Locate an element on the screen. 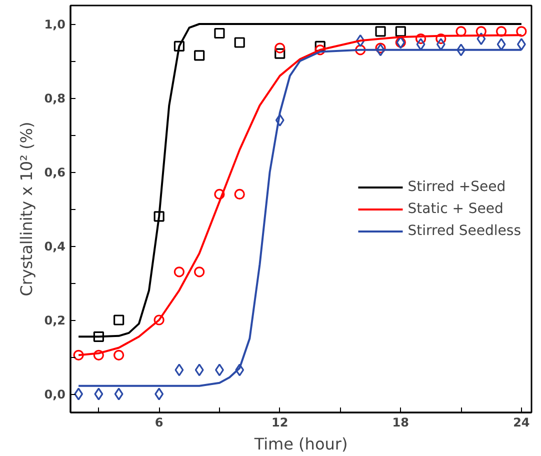 The width and height of the screenshot is (541, 456). x-tick-label: 6 is located at coordinates (159, 423).